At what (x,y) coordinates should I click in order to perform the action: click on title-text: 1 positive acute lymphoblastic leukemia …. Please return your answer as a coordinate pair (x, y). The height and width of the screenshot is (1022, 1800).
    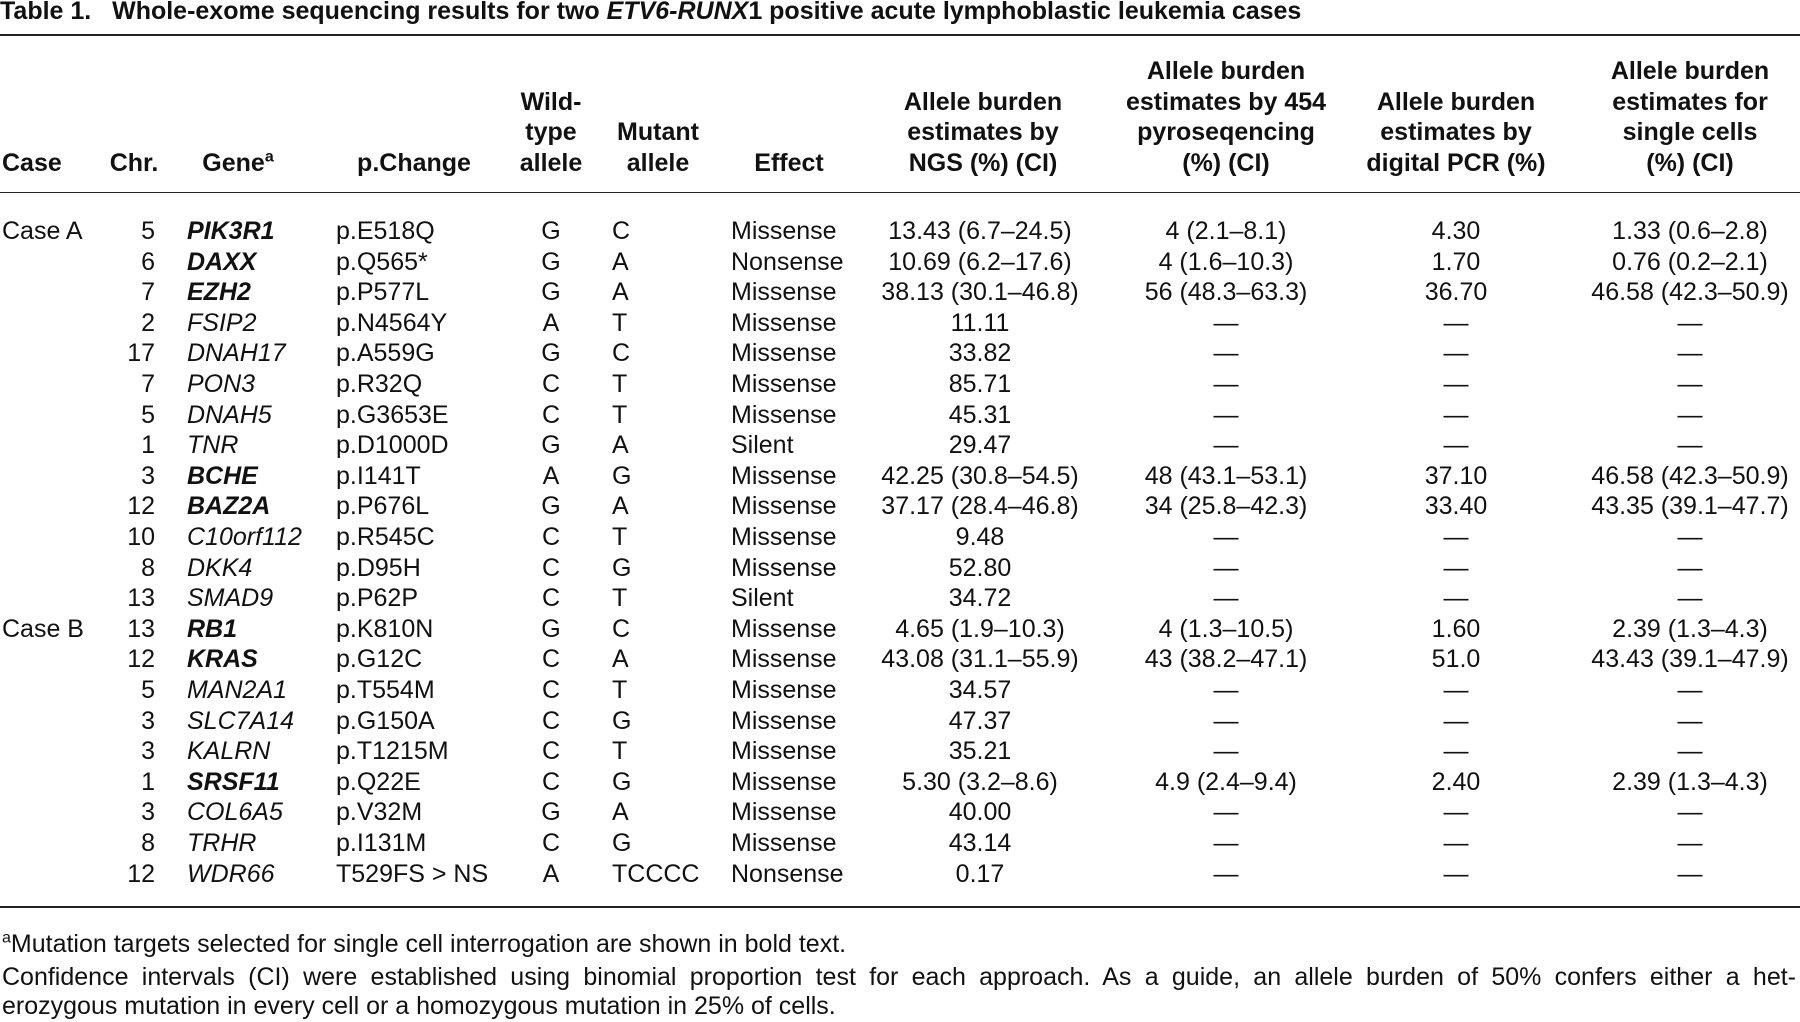
    Looking at the image, I should click on (1025, 12).